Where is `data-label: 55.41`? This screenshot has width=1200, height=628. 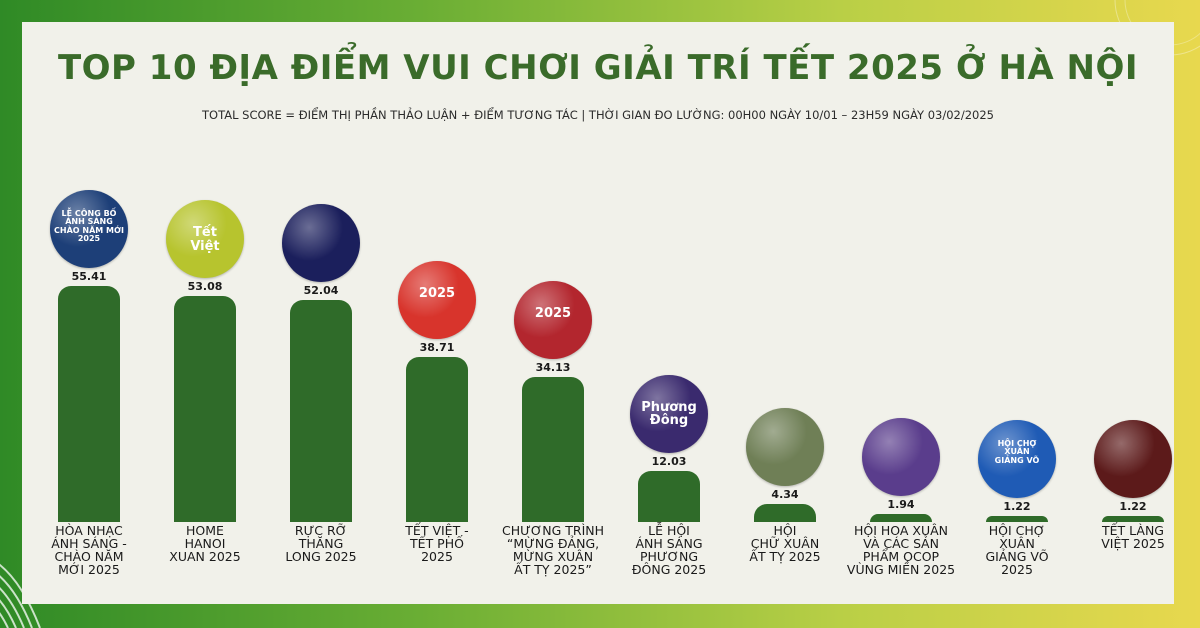
data-label: 55.41 is located at coordinates (89, 276).